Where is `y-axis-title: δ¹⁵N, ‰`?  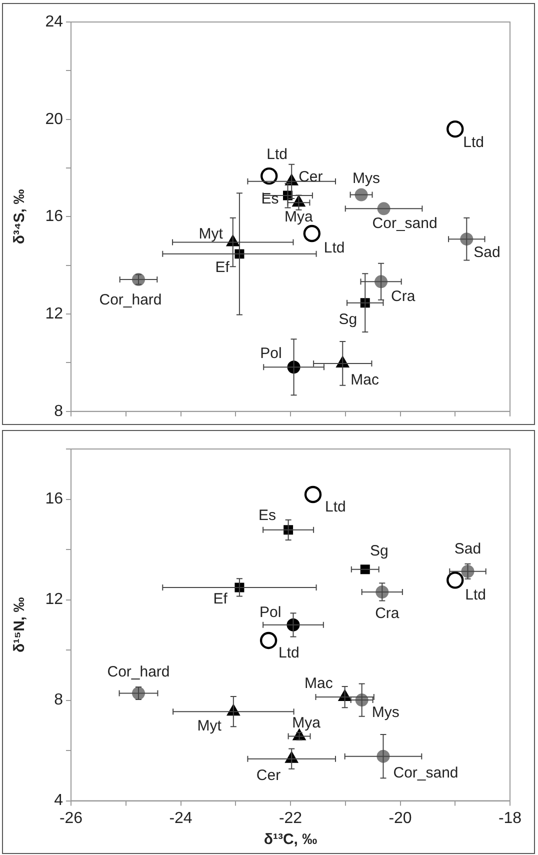 y-axis-title: δ¹⁵N, ‰ is located at coordinates (19, 625).